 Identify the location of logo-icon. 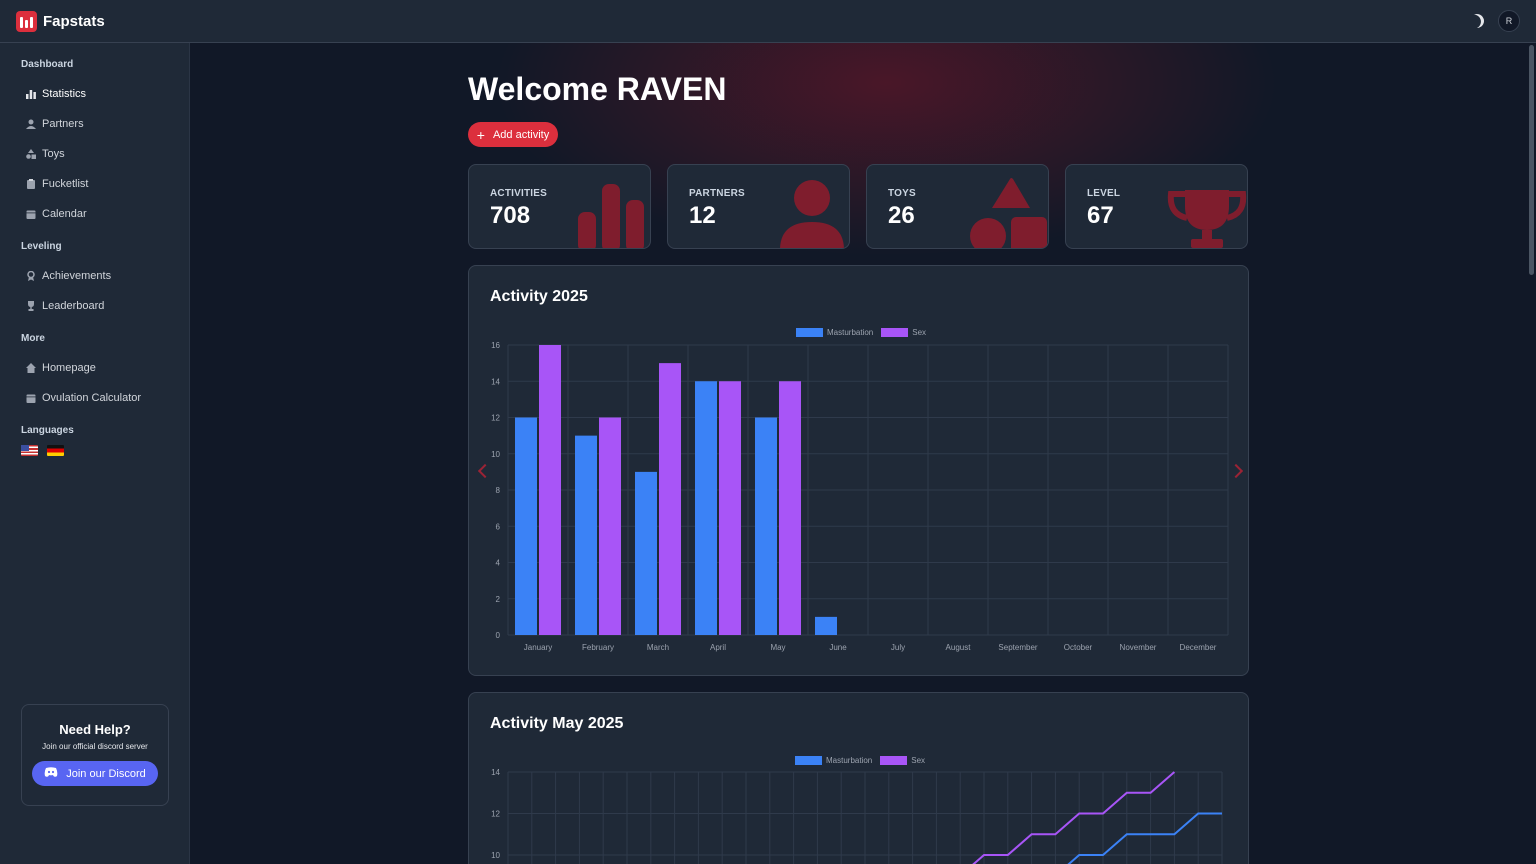
(26, 21).